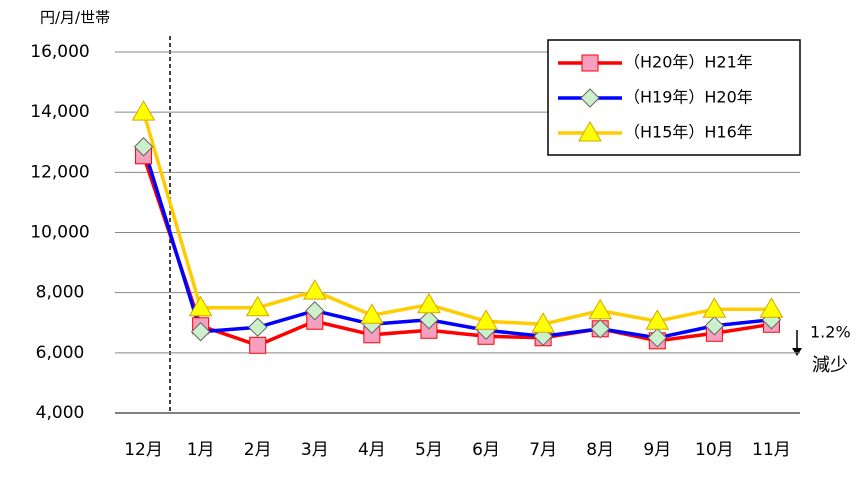  I want to click on y-tick-label: 4,000, so click(60, 413).